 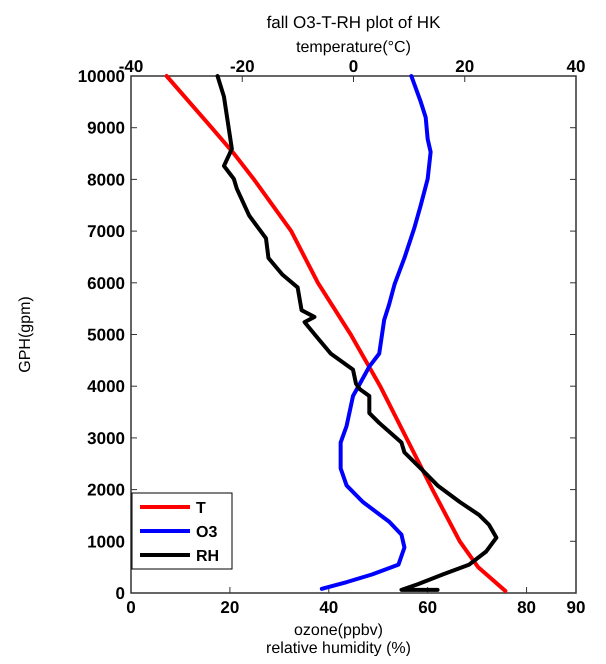 I want to click on x-axis-title: ozone(ppbv) relative humidity (%), so click(x=338, y=639).